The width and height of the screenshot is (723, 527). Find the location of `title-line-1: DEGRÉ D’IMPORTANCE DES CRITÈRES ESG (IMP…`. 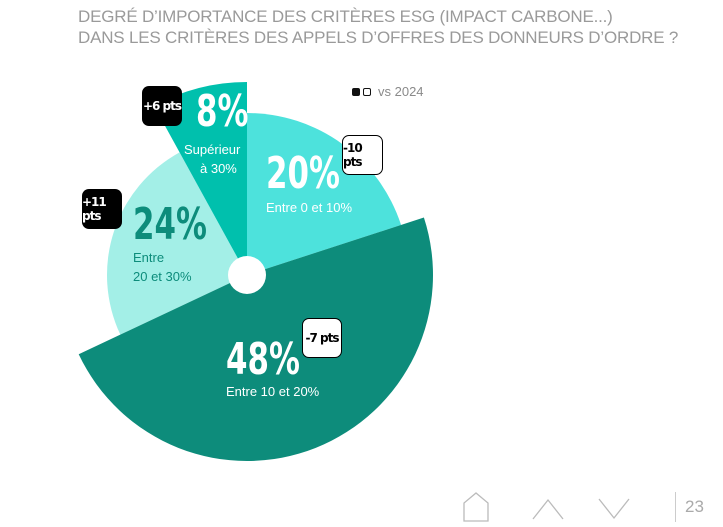

title-line-1: DEGRÉ D’IMPORTANCE DES CRITÈRES ESG (IMP… is located at coordinates (345, 16).